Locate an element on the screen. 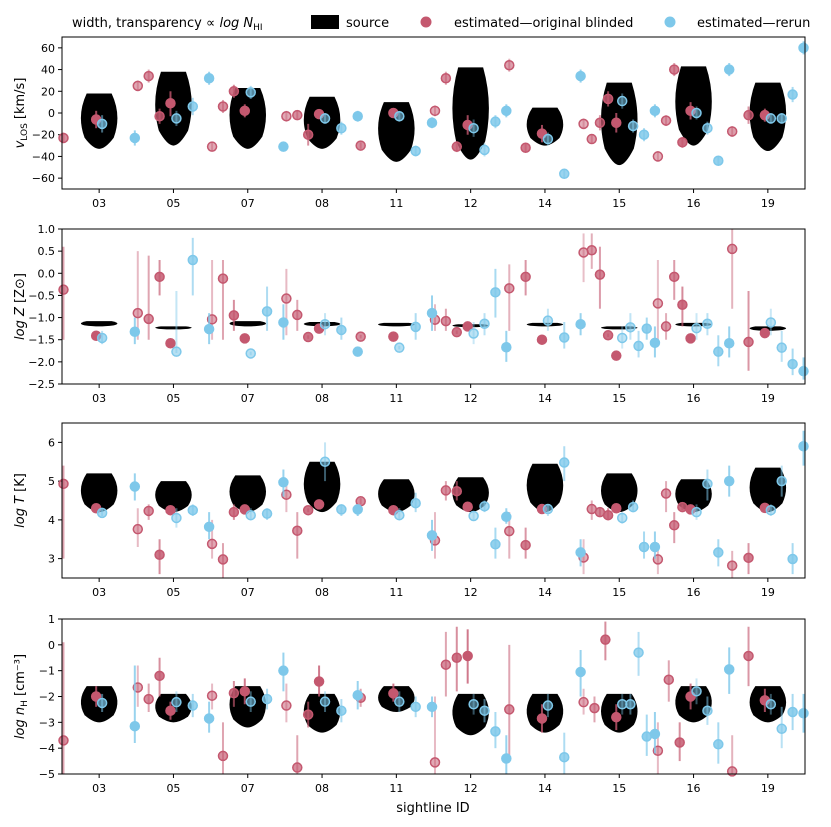  legend-source-label: source is located at coordinates (367, 23).